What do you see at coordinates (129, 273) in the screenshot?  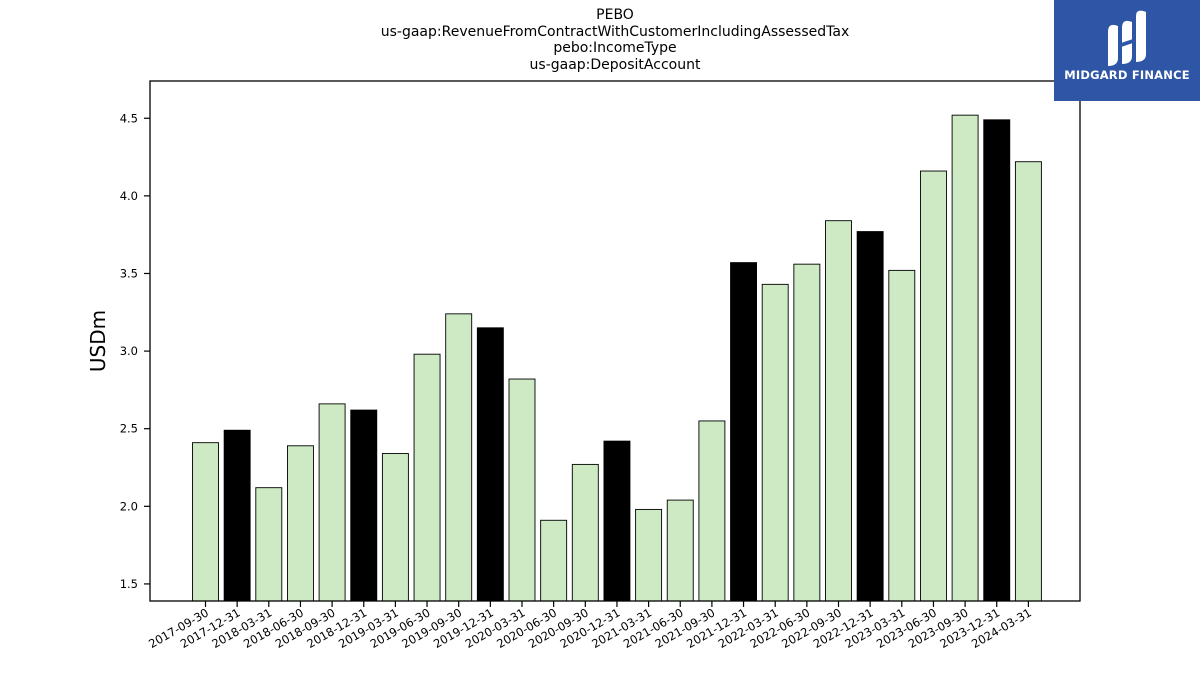 I see `y-tick-label: 3.5` at bounding box center [129, 273].